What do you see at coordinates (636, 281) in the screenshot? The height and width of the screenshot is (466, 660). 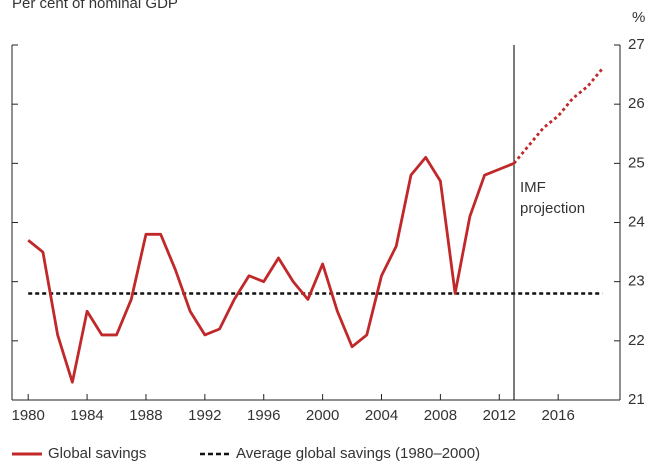 I see `y-tick-label: 23` at bounding box center [636, 281].